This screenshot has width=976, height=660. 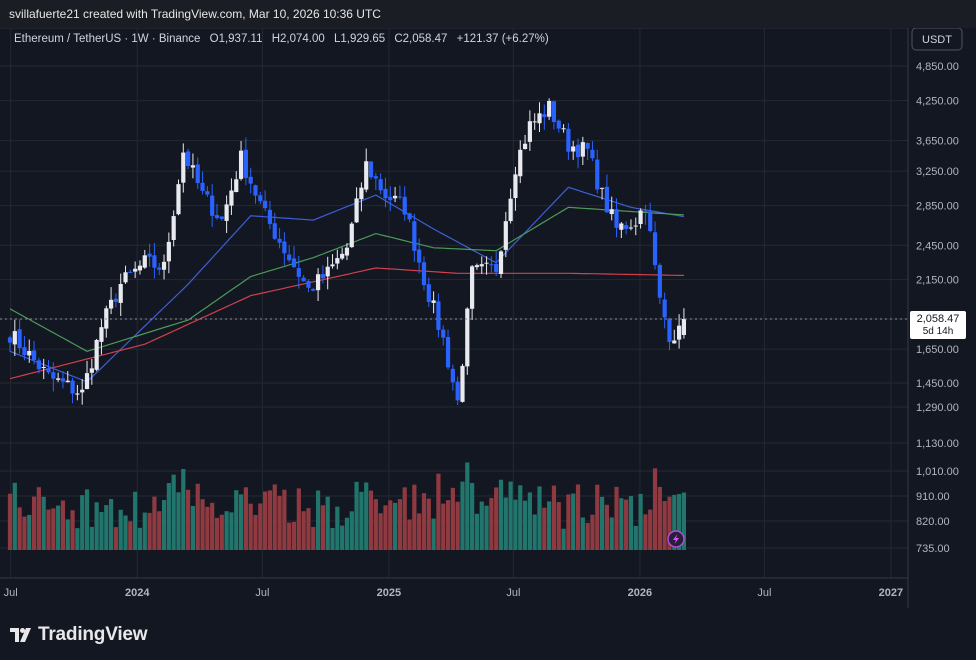 I want to click on price-tick-label: 1,450.00, so click(x=937, y=384).